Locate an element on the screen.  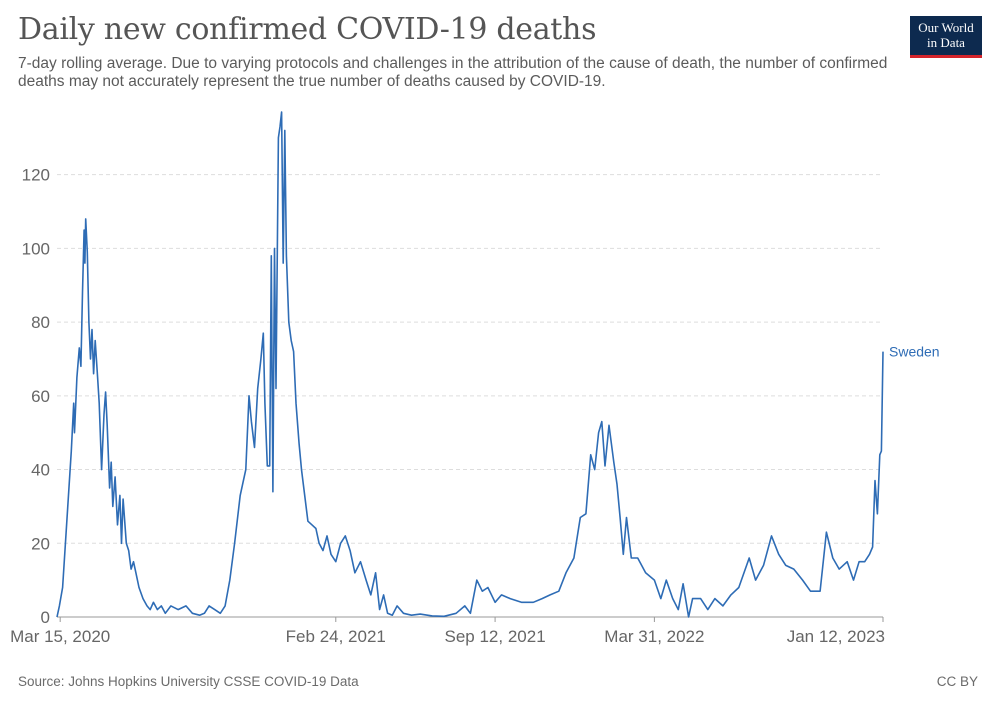
y-tick-label: 0 is located at coordinates (45, 617).